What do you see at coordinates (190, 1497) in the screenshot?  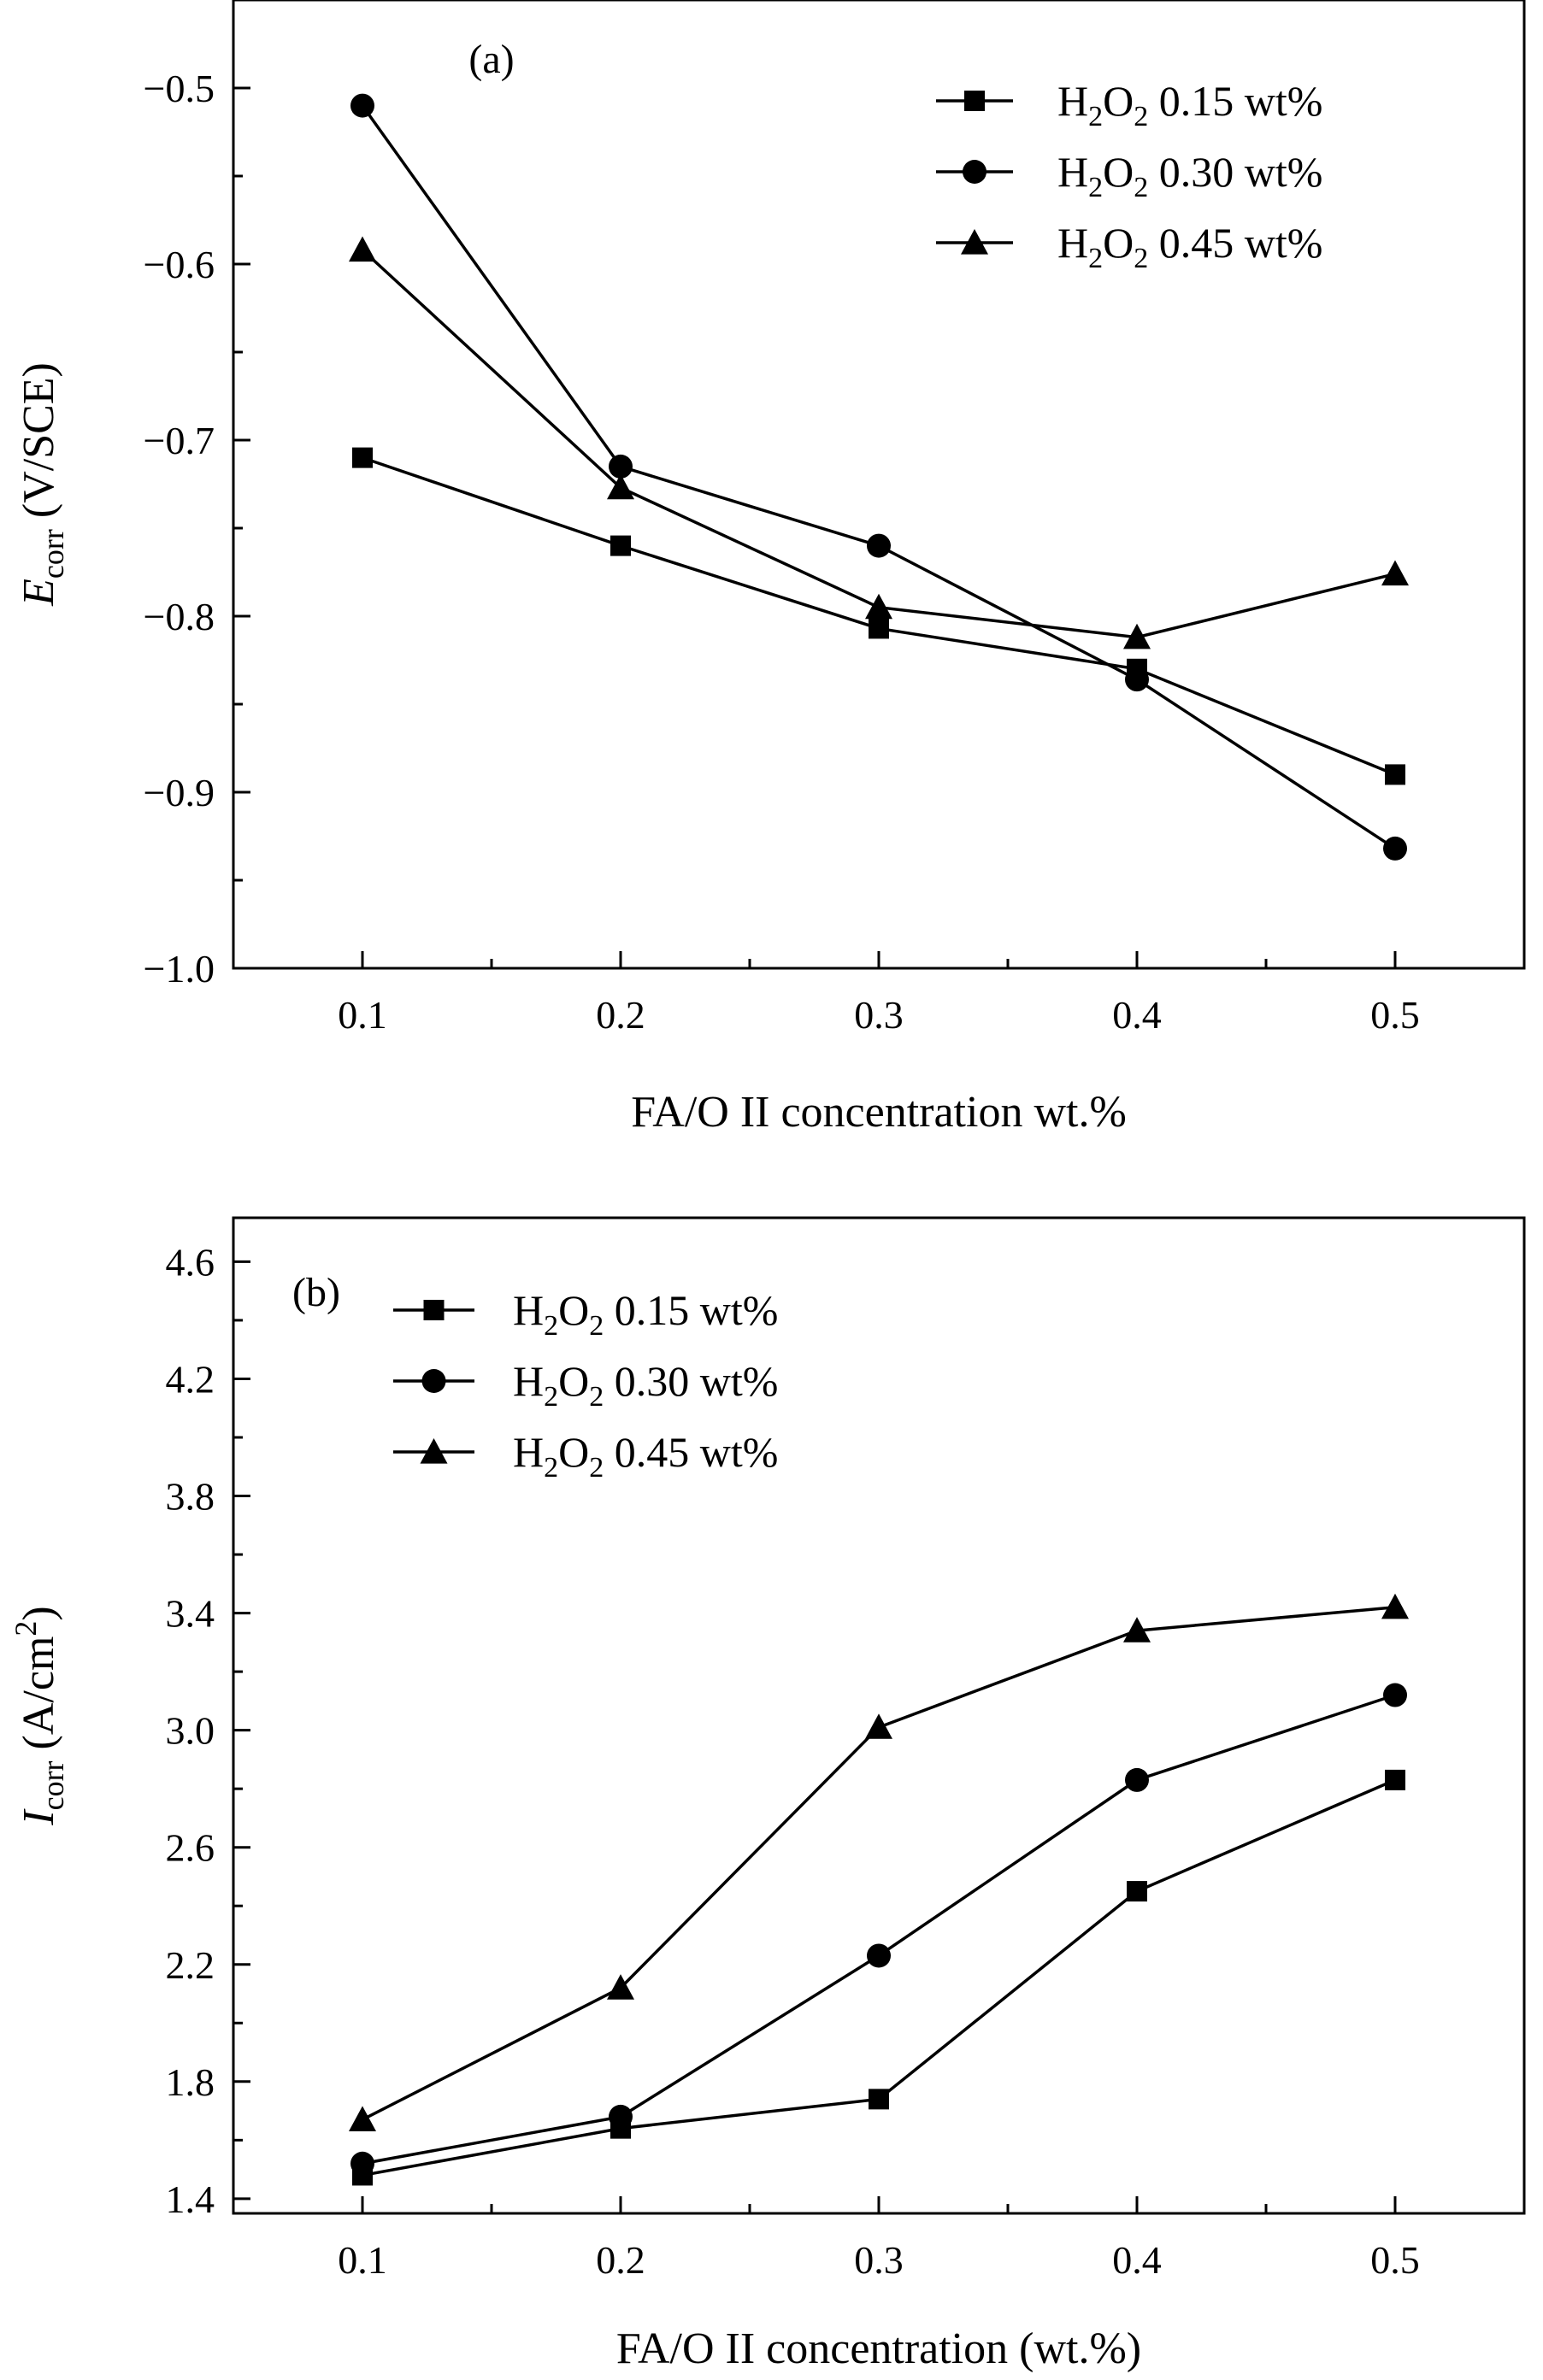 I see `y-tick-label: 3.8` at bounding box center [190, 1497].